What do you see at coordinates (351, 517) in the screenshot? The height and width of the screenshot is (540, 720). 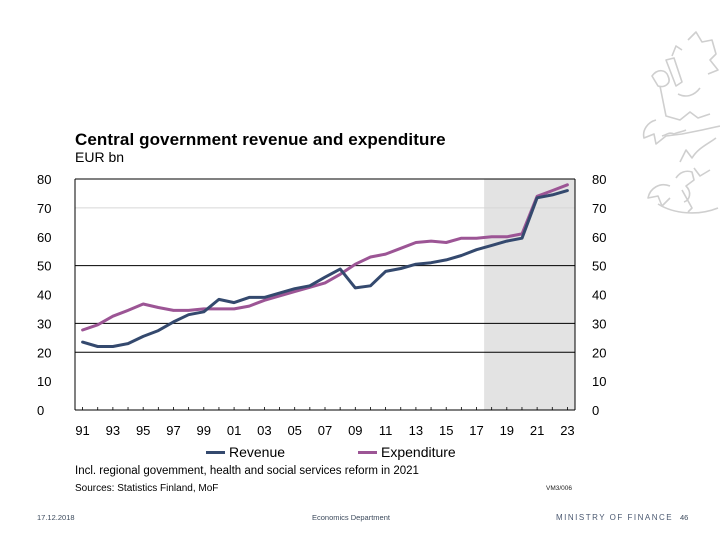 I see `footer-department: Economics Department` at bounding box center [351, 517].